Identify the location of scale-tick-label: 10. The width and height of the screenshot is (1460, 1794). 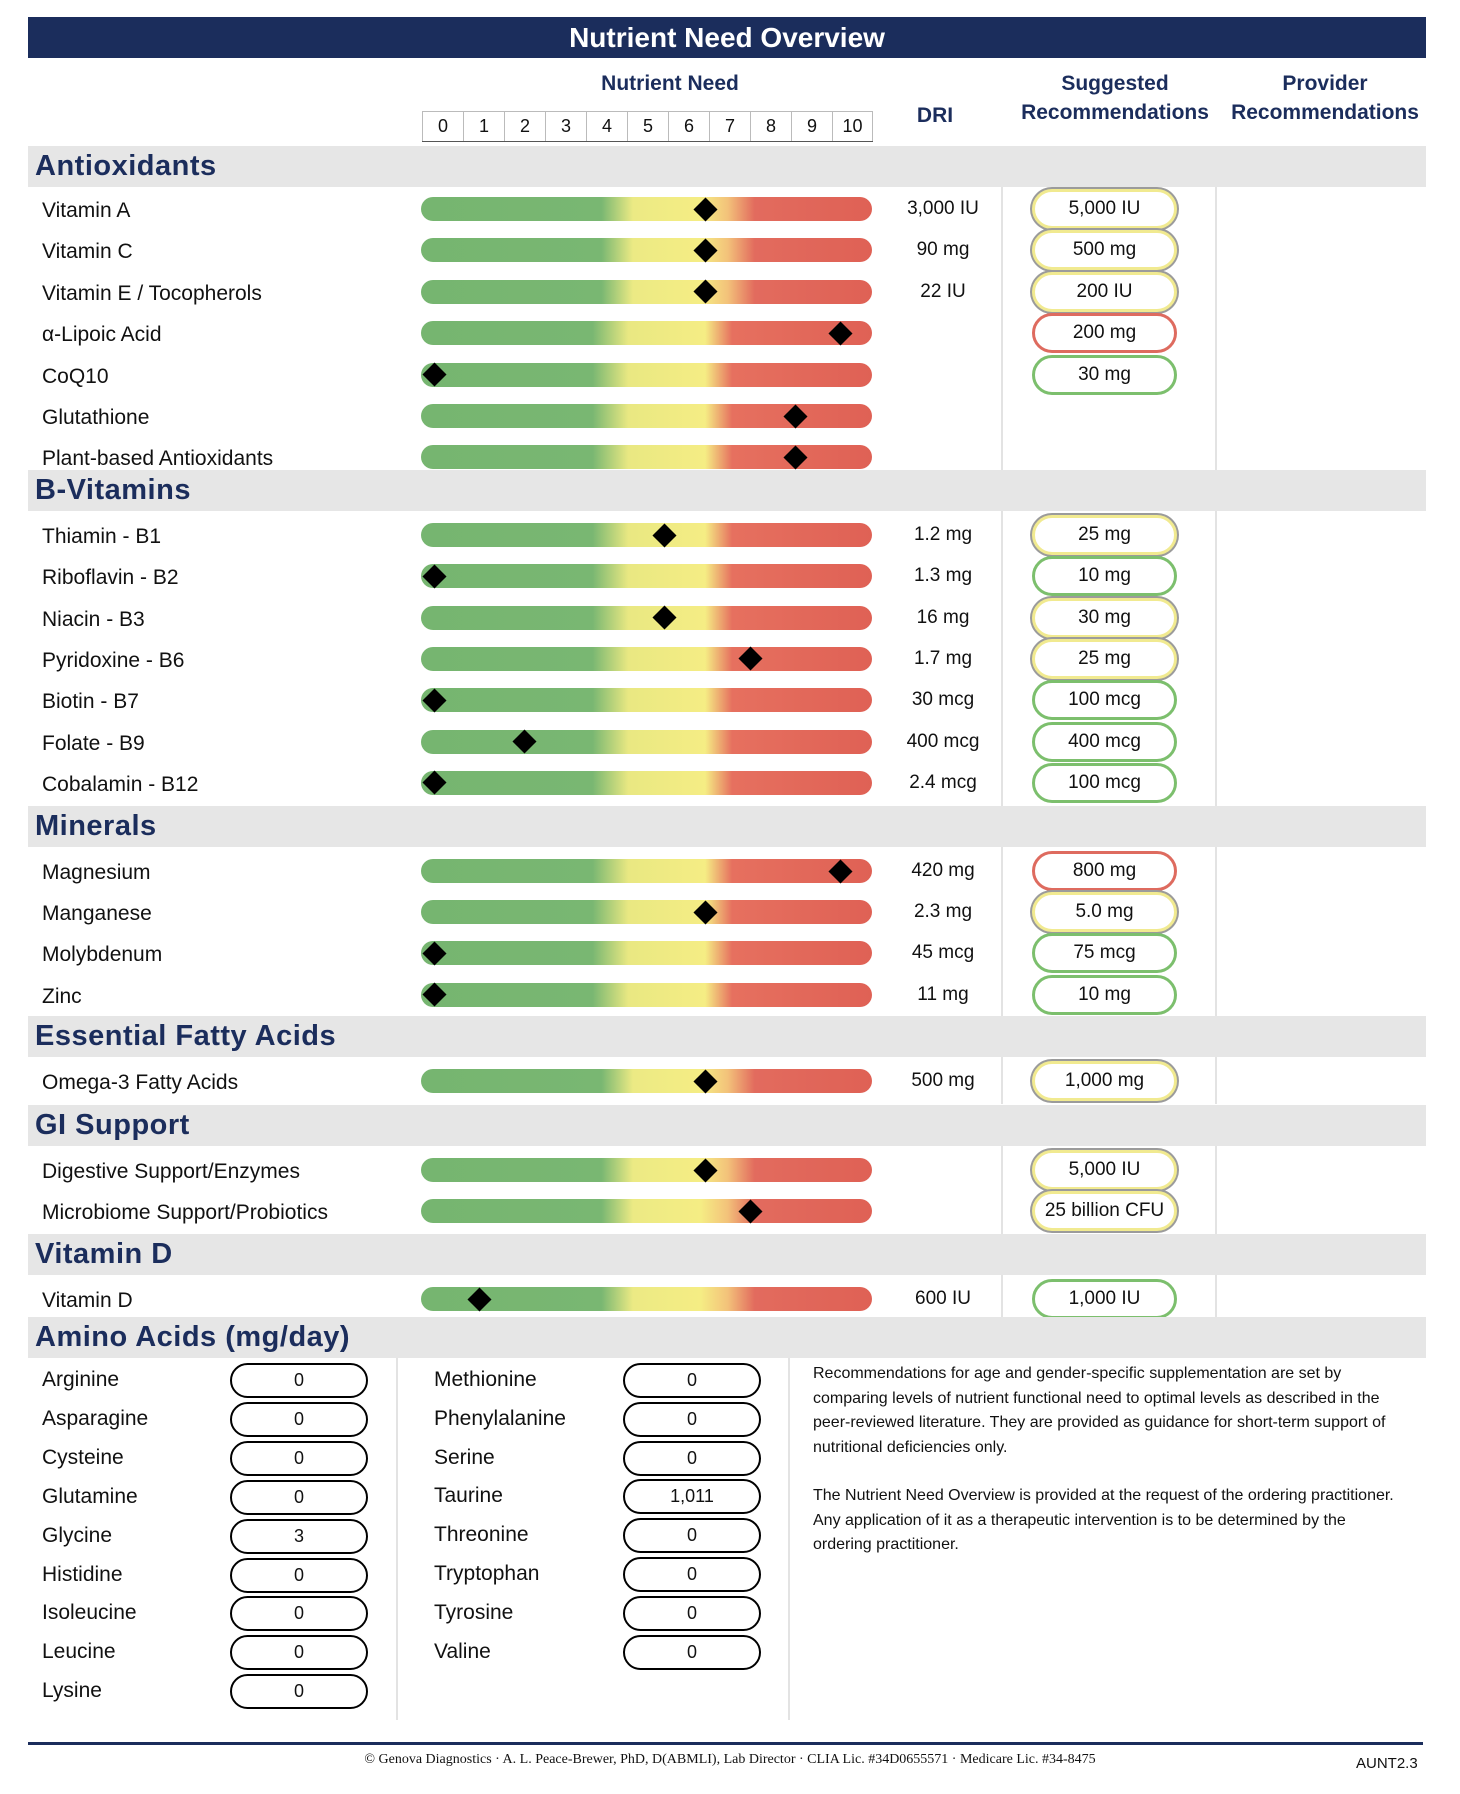
(852, 126).